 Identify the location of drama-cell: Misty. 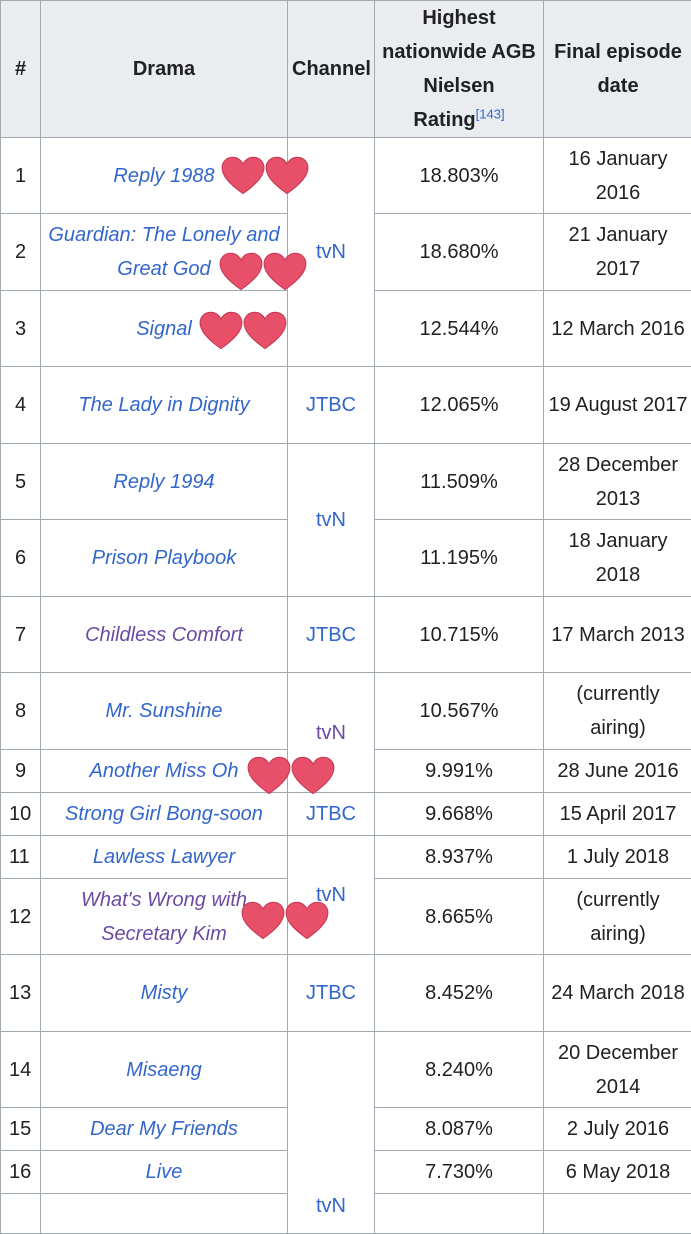
(164, 993).